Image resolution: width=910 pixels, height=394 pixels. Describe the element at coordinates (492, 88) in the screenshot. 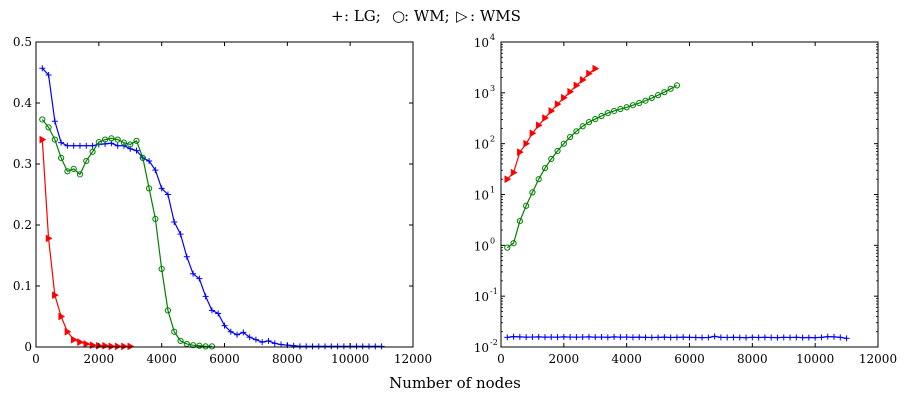

I see `y-tick-exponent: 3` at that location.